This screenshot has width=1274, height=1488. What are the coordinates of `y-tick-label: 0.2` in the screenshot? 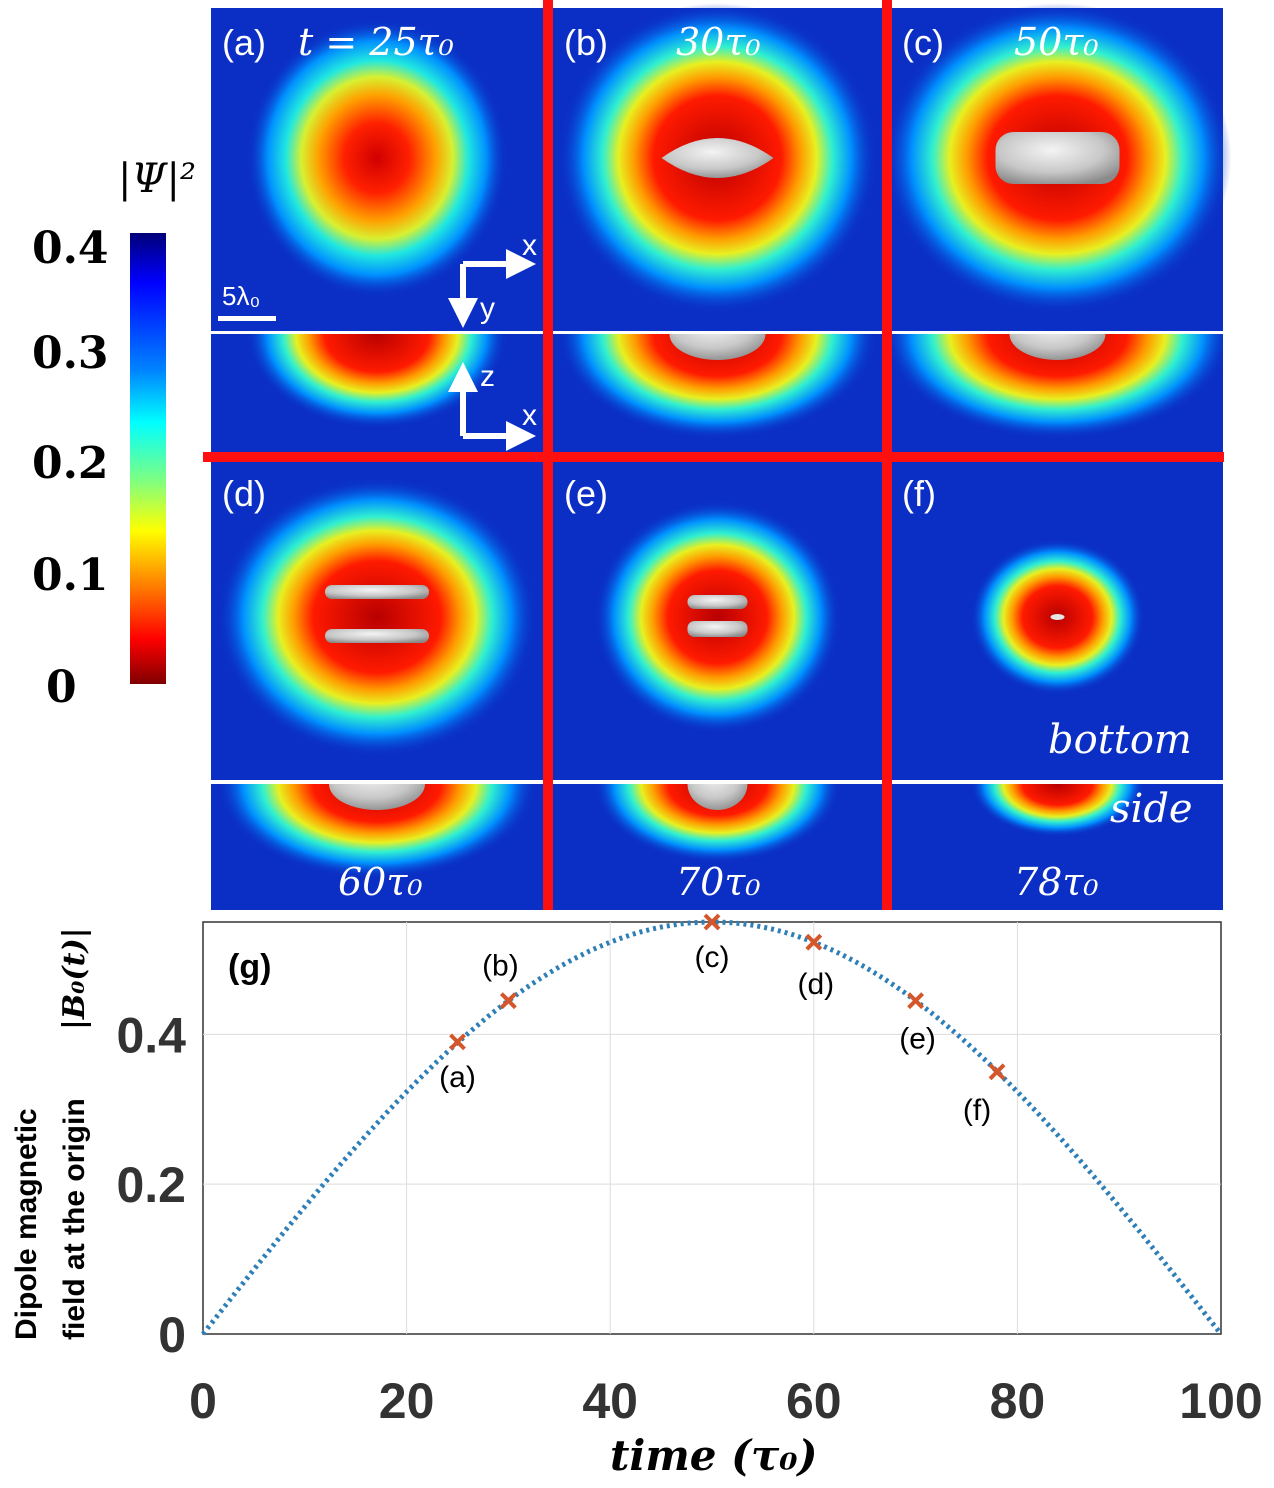 It's located at (151, 1185).